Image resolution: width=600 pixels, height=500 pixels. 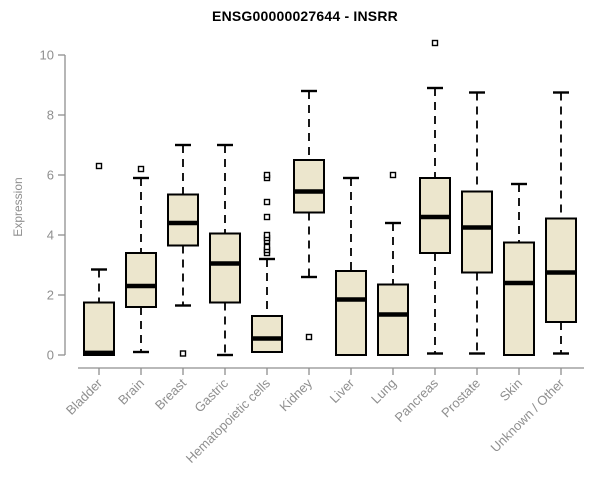 I want to click on x-tick-label: Gastric, so click(x=211, y=395).